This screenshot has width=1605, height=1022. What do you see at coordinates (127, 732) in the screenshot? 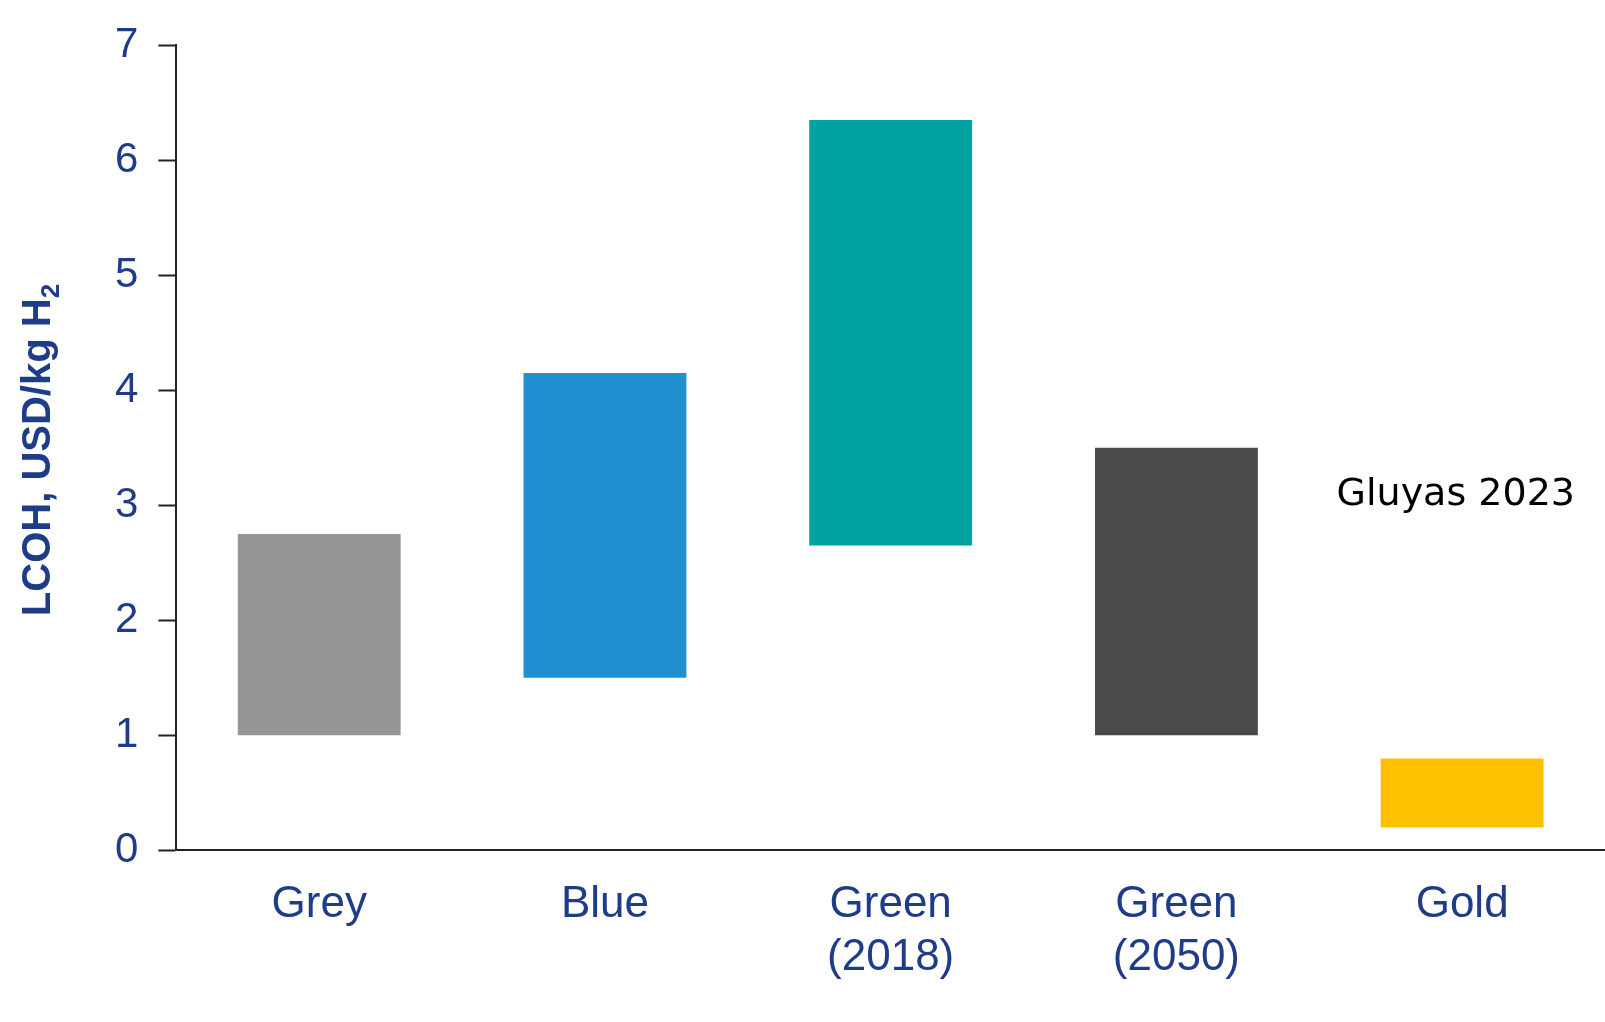
I see `y-tick-label: 1` at bounding box center [127, 732].